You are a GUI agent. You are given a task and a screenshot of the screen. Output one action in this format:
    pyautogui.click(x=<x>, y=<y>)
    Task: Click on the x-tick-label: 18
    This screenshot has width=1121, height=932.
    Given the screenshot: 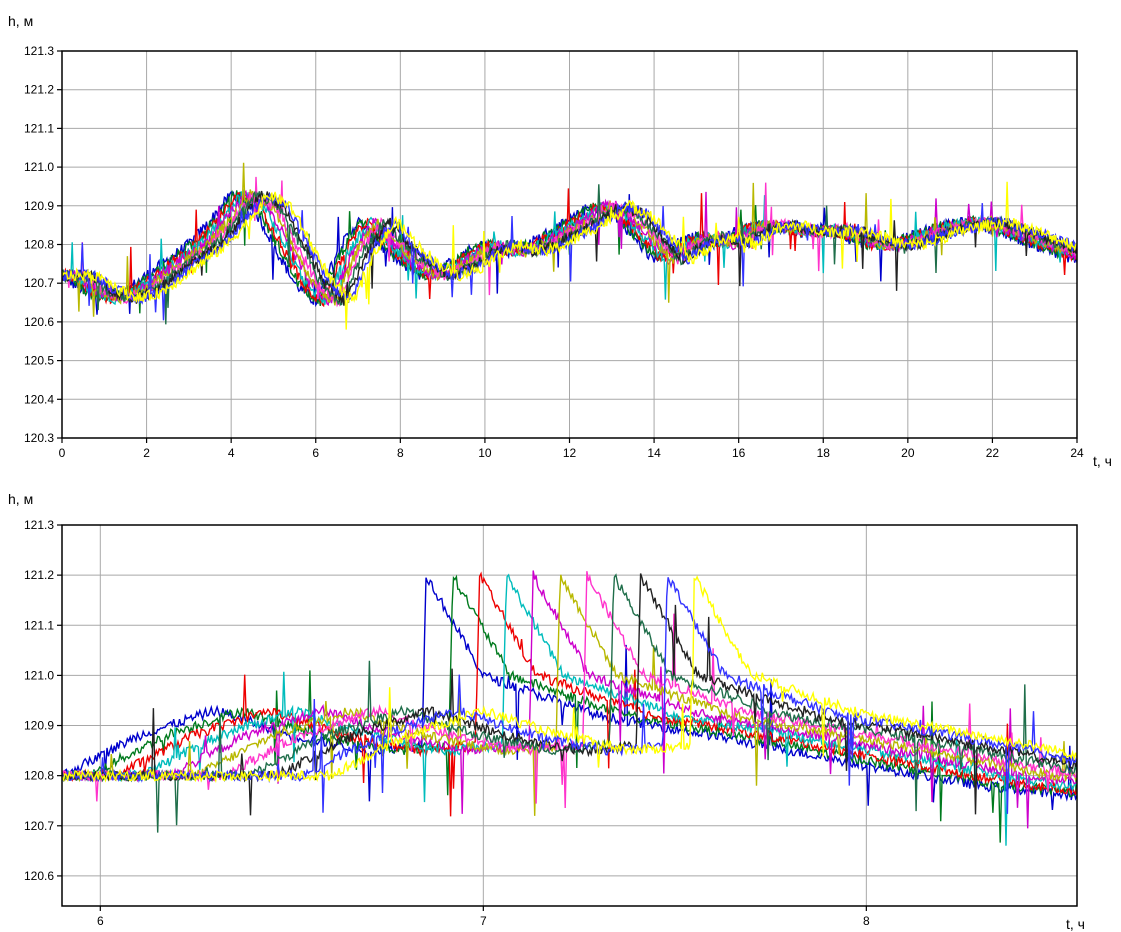 What is the action you would take?
    pyautogui.click(x=824, y=453)
    